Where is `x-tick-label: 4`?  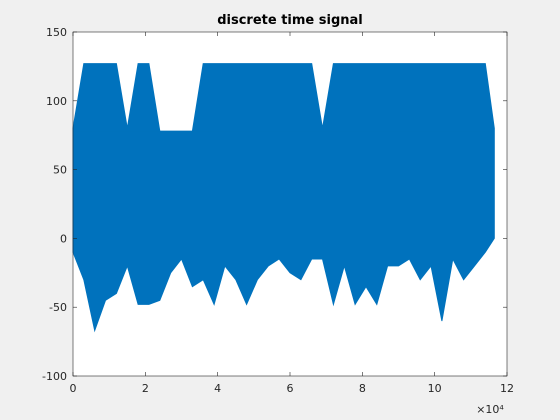 x-tick-label: 4 is located at coordinates (217, 388).